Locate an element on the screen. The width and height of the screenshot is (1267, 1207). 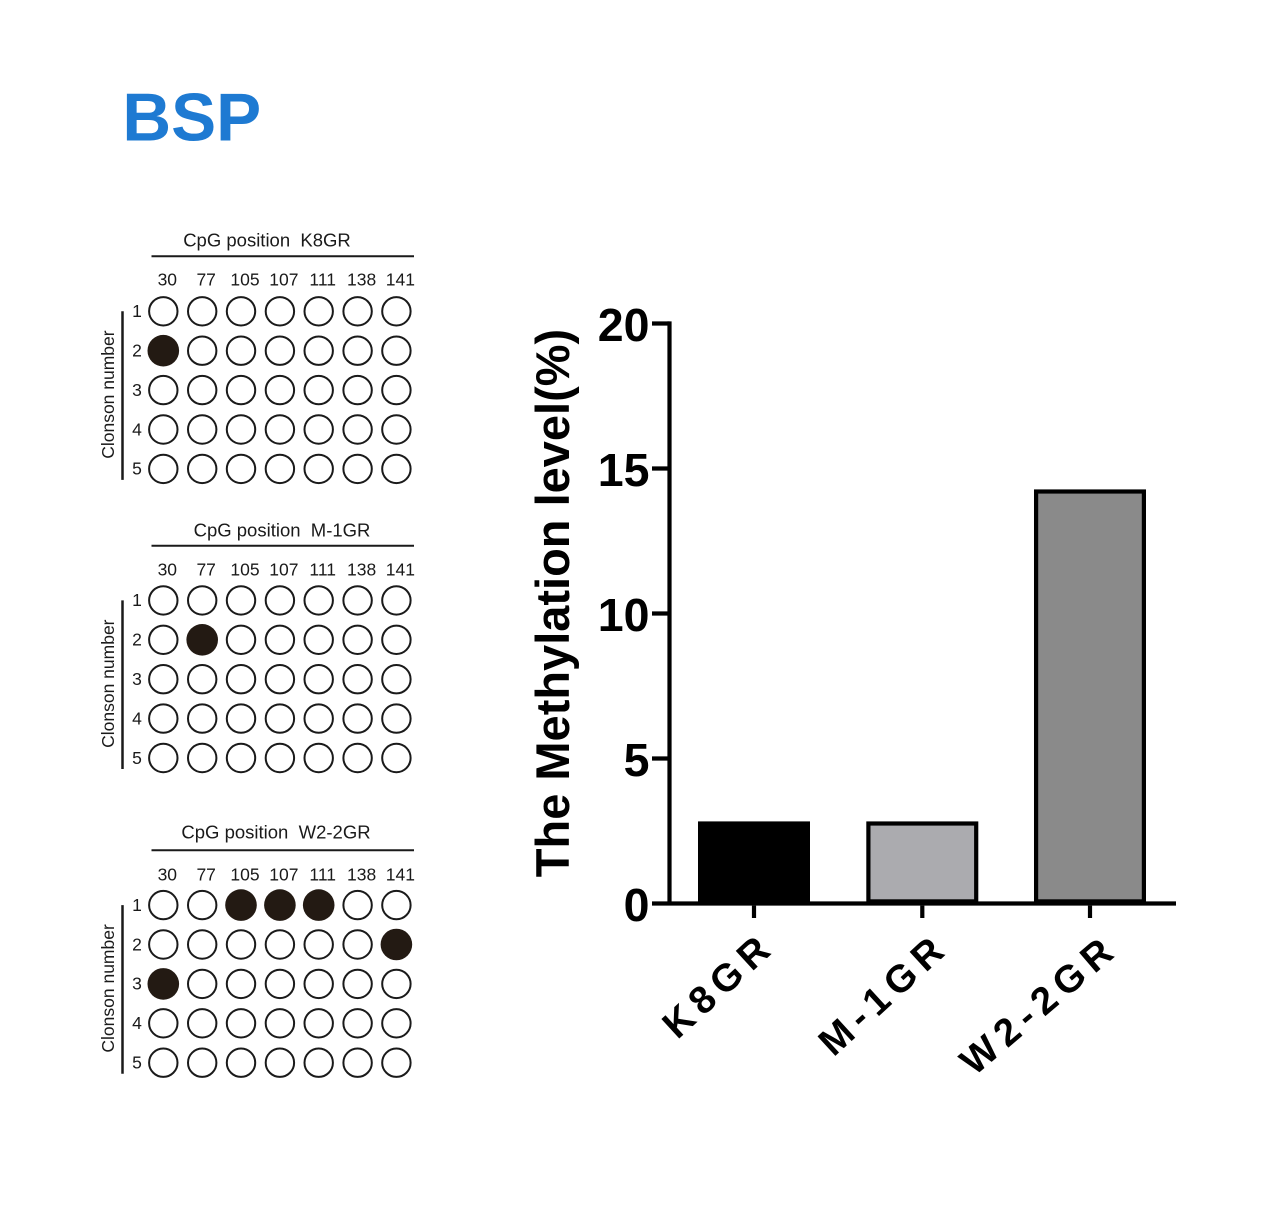
svg-text: 10 is located at coordinates (624, 615).